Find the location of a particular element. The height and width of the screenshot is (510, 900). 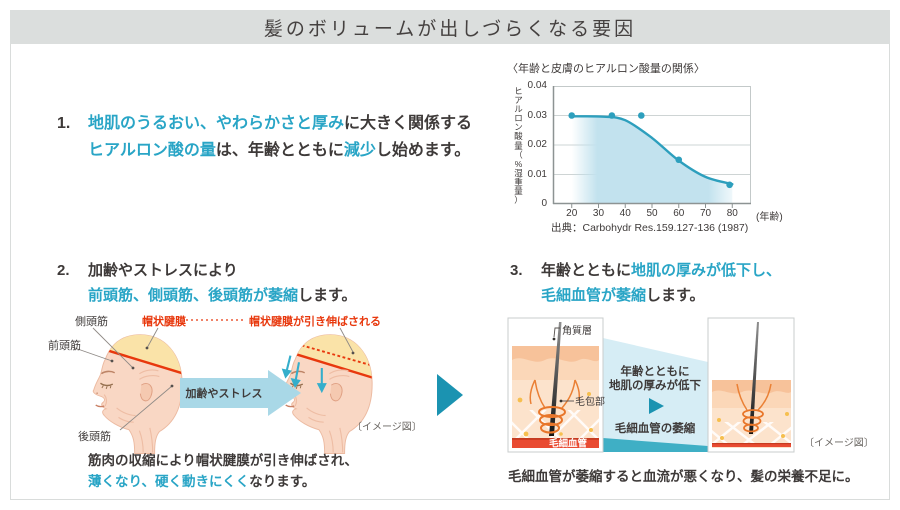

chart-canvas is located at coordinates (651, 147).